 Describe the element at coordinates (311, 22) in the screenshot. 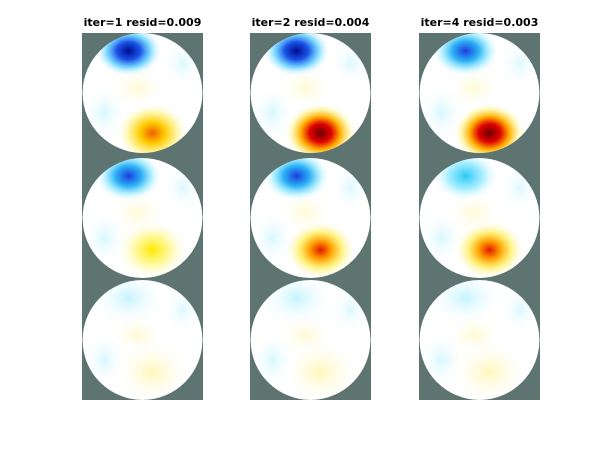

I see `panel-title: iter=2 resid=0.004` at that location.